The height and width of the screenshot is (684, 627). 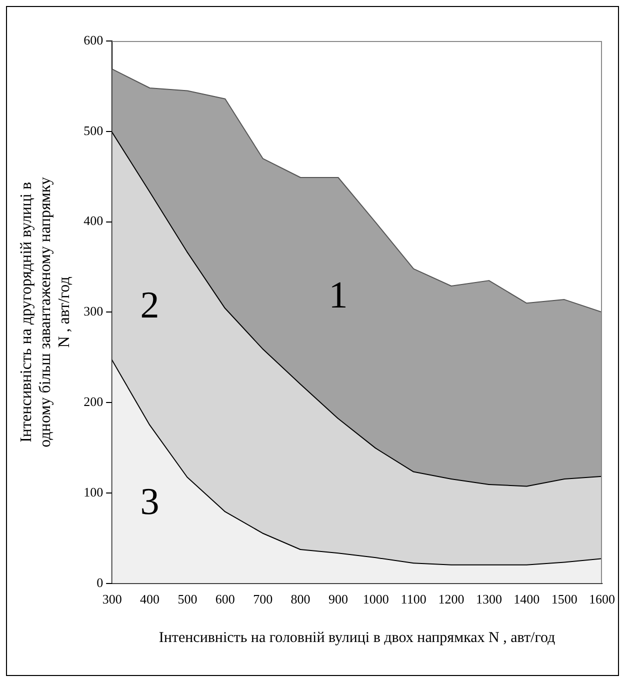 I want to click on x-tick-label: 1300, so click(x=489, y=599).